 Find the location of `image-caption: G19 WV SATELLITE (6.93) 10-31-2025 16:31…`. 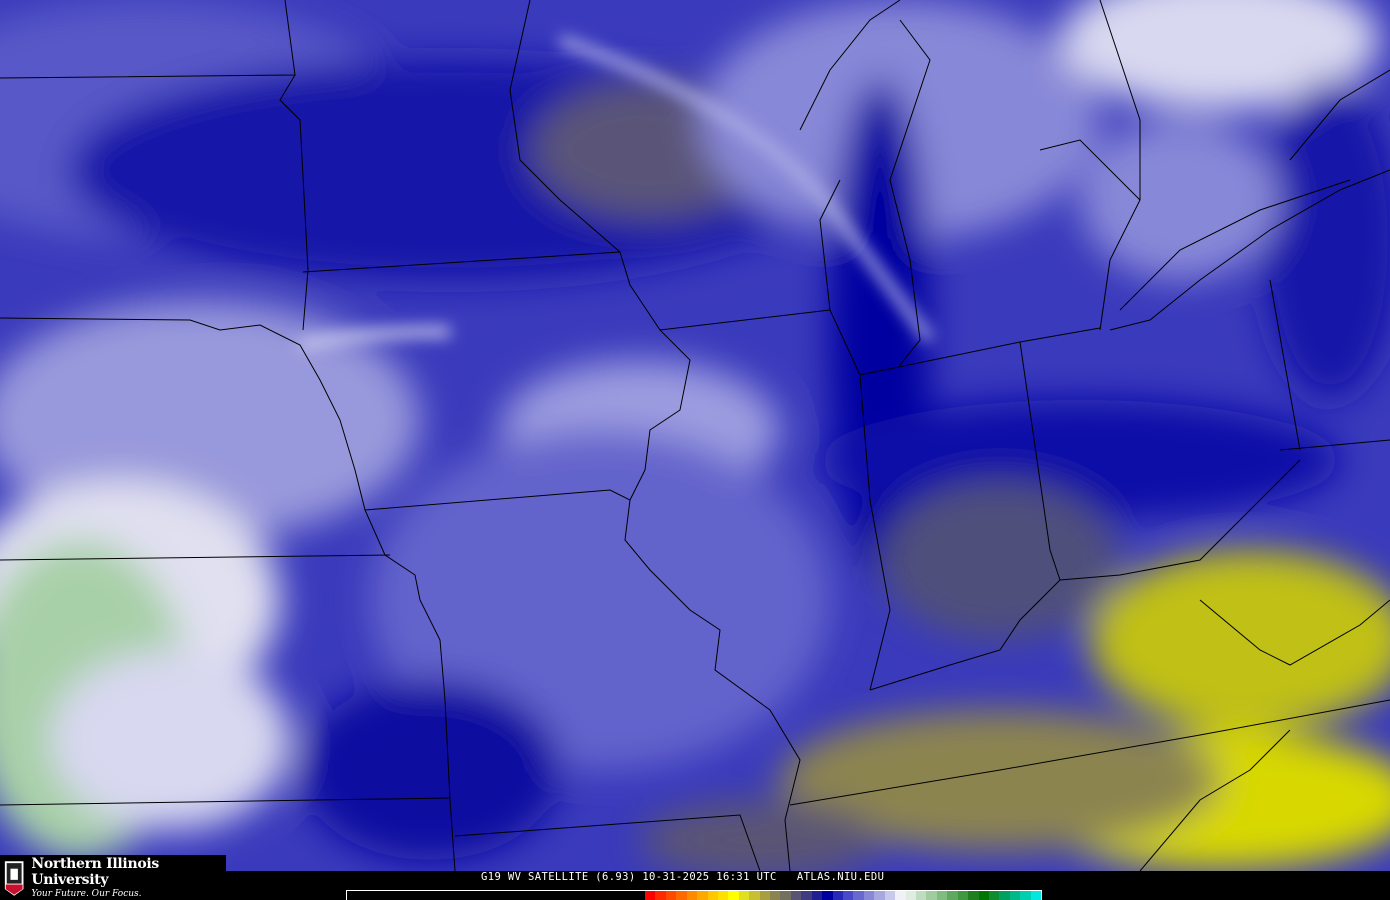

image-caption: G19 WV SATELLITE (6.93) 10-31-2025 16:31… is located at coordinates (683, 877).